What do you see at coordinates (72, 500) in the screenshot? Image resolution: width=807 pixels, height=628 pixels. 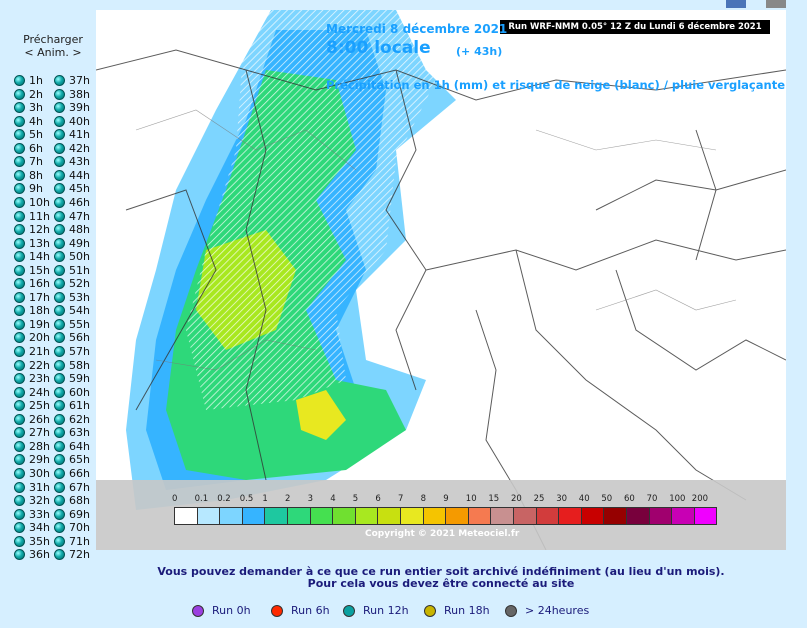 I see `hour-link: 68h` at bounding box center [72, 500].